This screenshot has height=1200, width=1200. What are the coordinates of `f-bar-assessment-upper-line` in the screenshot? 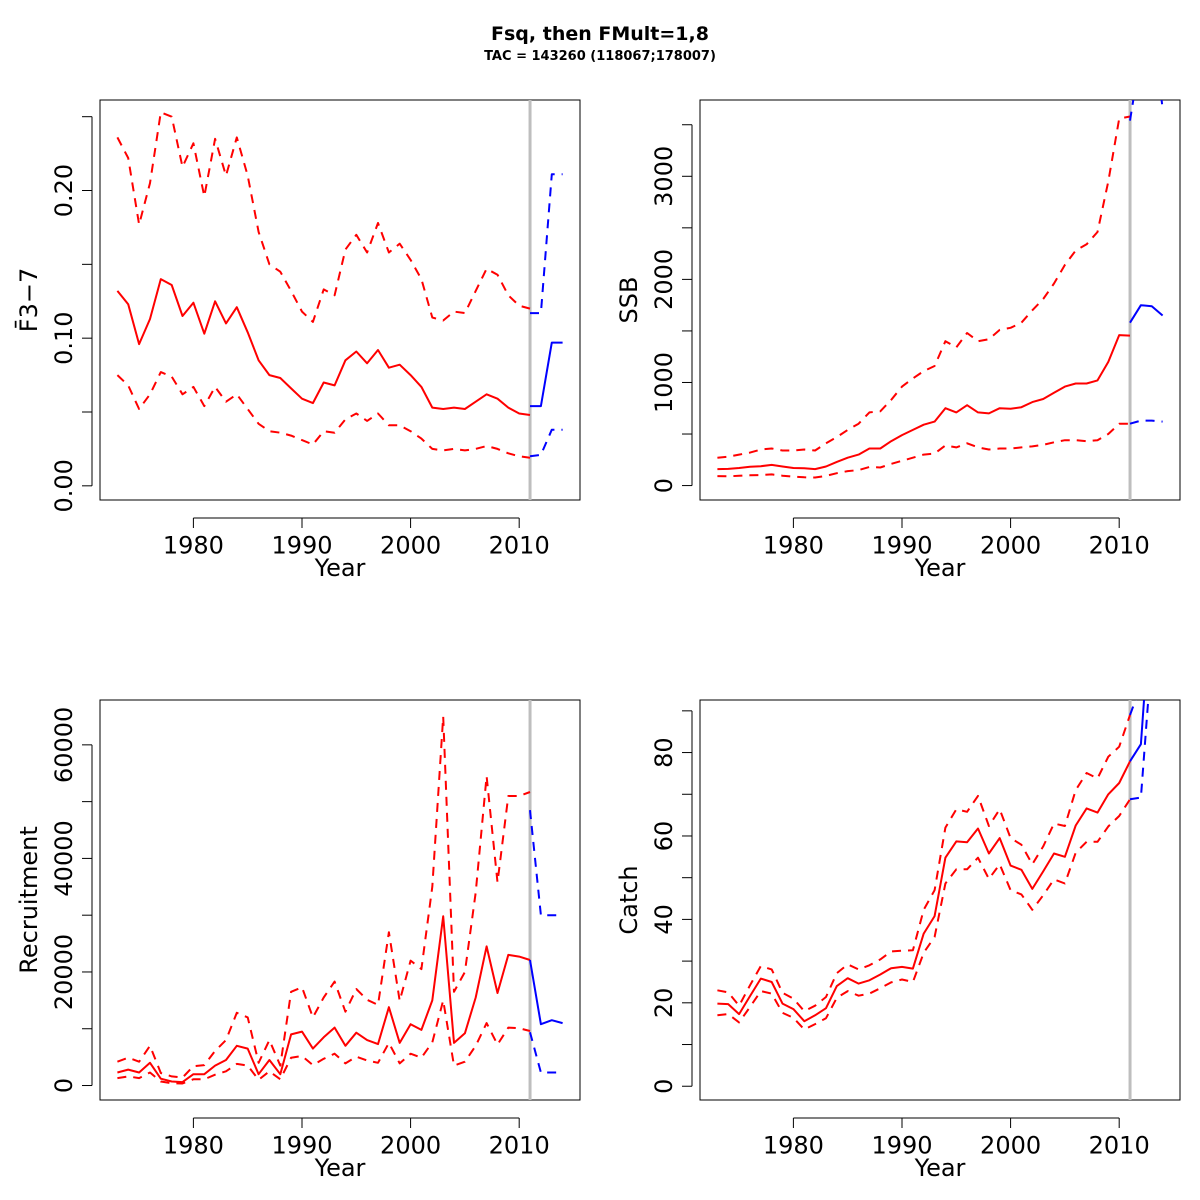 It's located at (323, 217).